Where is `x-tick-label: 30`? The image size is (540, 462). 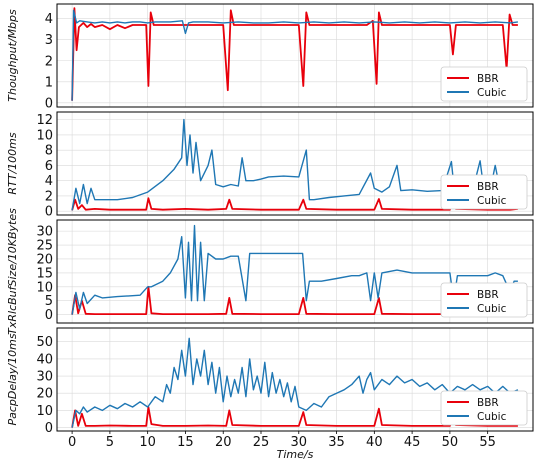
x-tick-label: 30 is located at coordinates (299, 442).